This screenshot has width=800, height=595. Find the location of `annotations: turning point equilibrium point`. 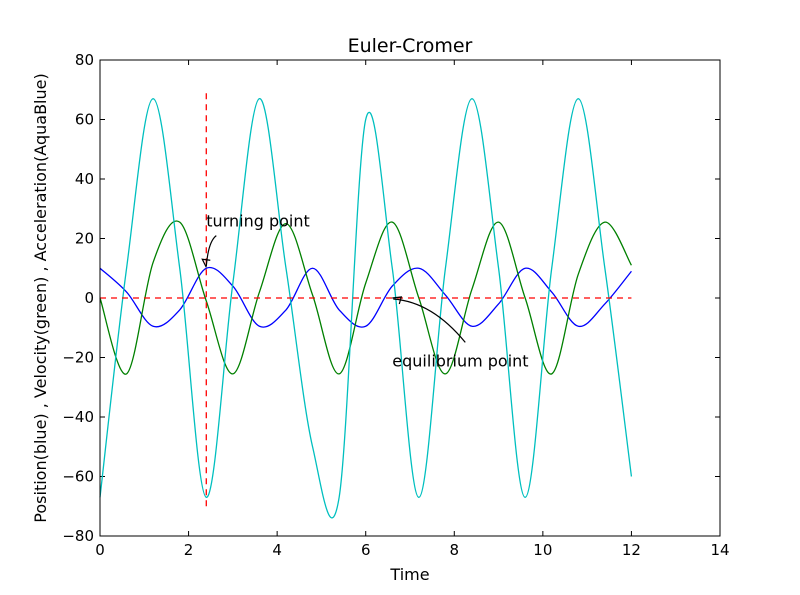

annotations: turning point equilibrium point is located at coordinates (365, 291).